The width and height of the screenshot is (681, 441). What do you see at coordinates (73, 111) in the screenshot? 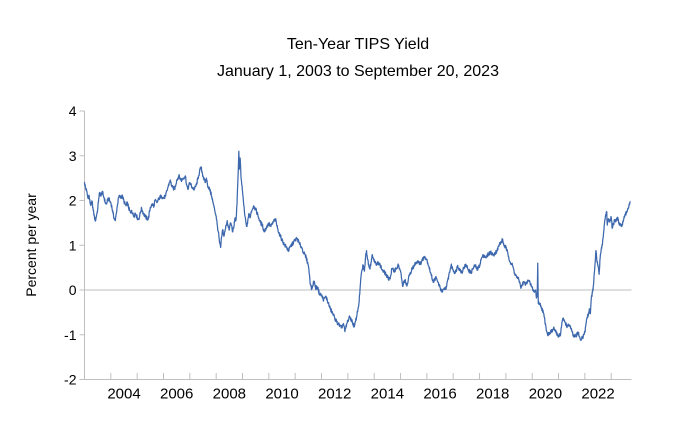
I see `y-tick-label: 4` at bounding box center [73, 111].